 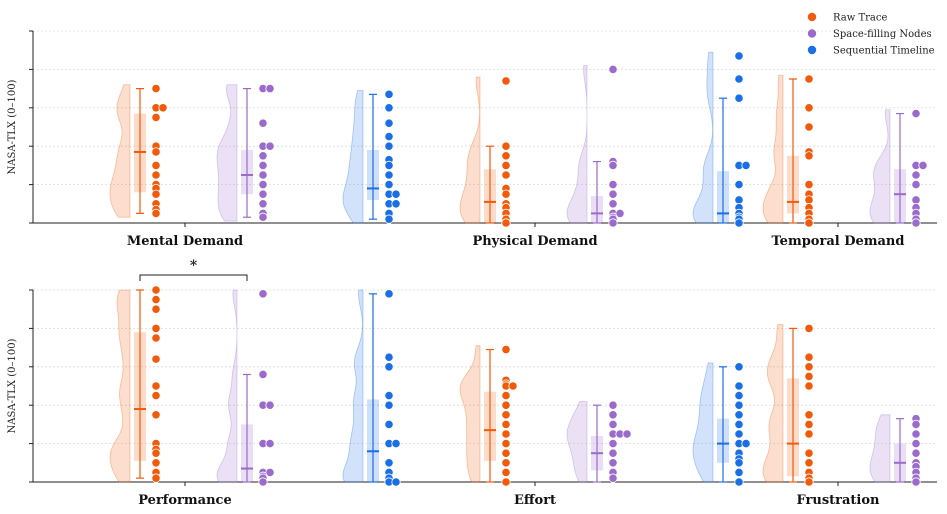 What do you see at coordinates (184, 500) in the screenshot?
I see `category-label-performance: Performance` at bounding box center [184, 500].